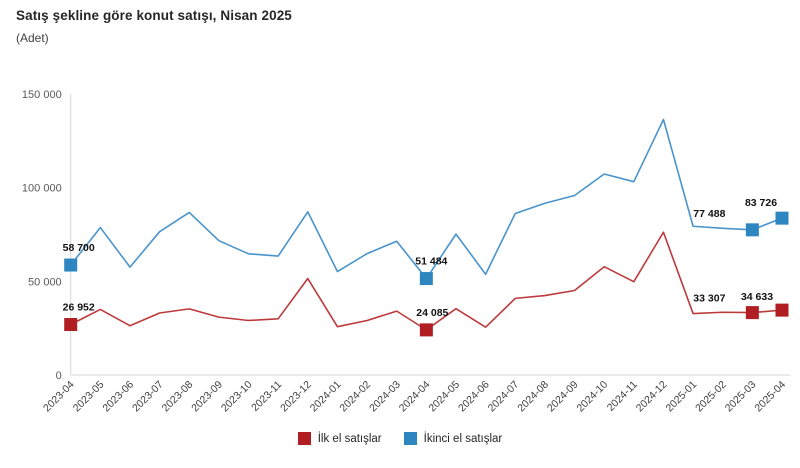  I want to click on data-point-label: 34 633, so click(757, 297).